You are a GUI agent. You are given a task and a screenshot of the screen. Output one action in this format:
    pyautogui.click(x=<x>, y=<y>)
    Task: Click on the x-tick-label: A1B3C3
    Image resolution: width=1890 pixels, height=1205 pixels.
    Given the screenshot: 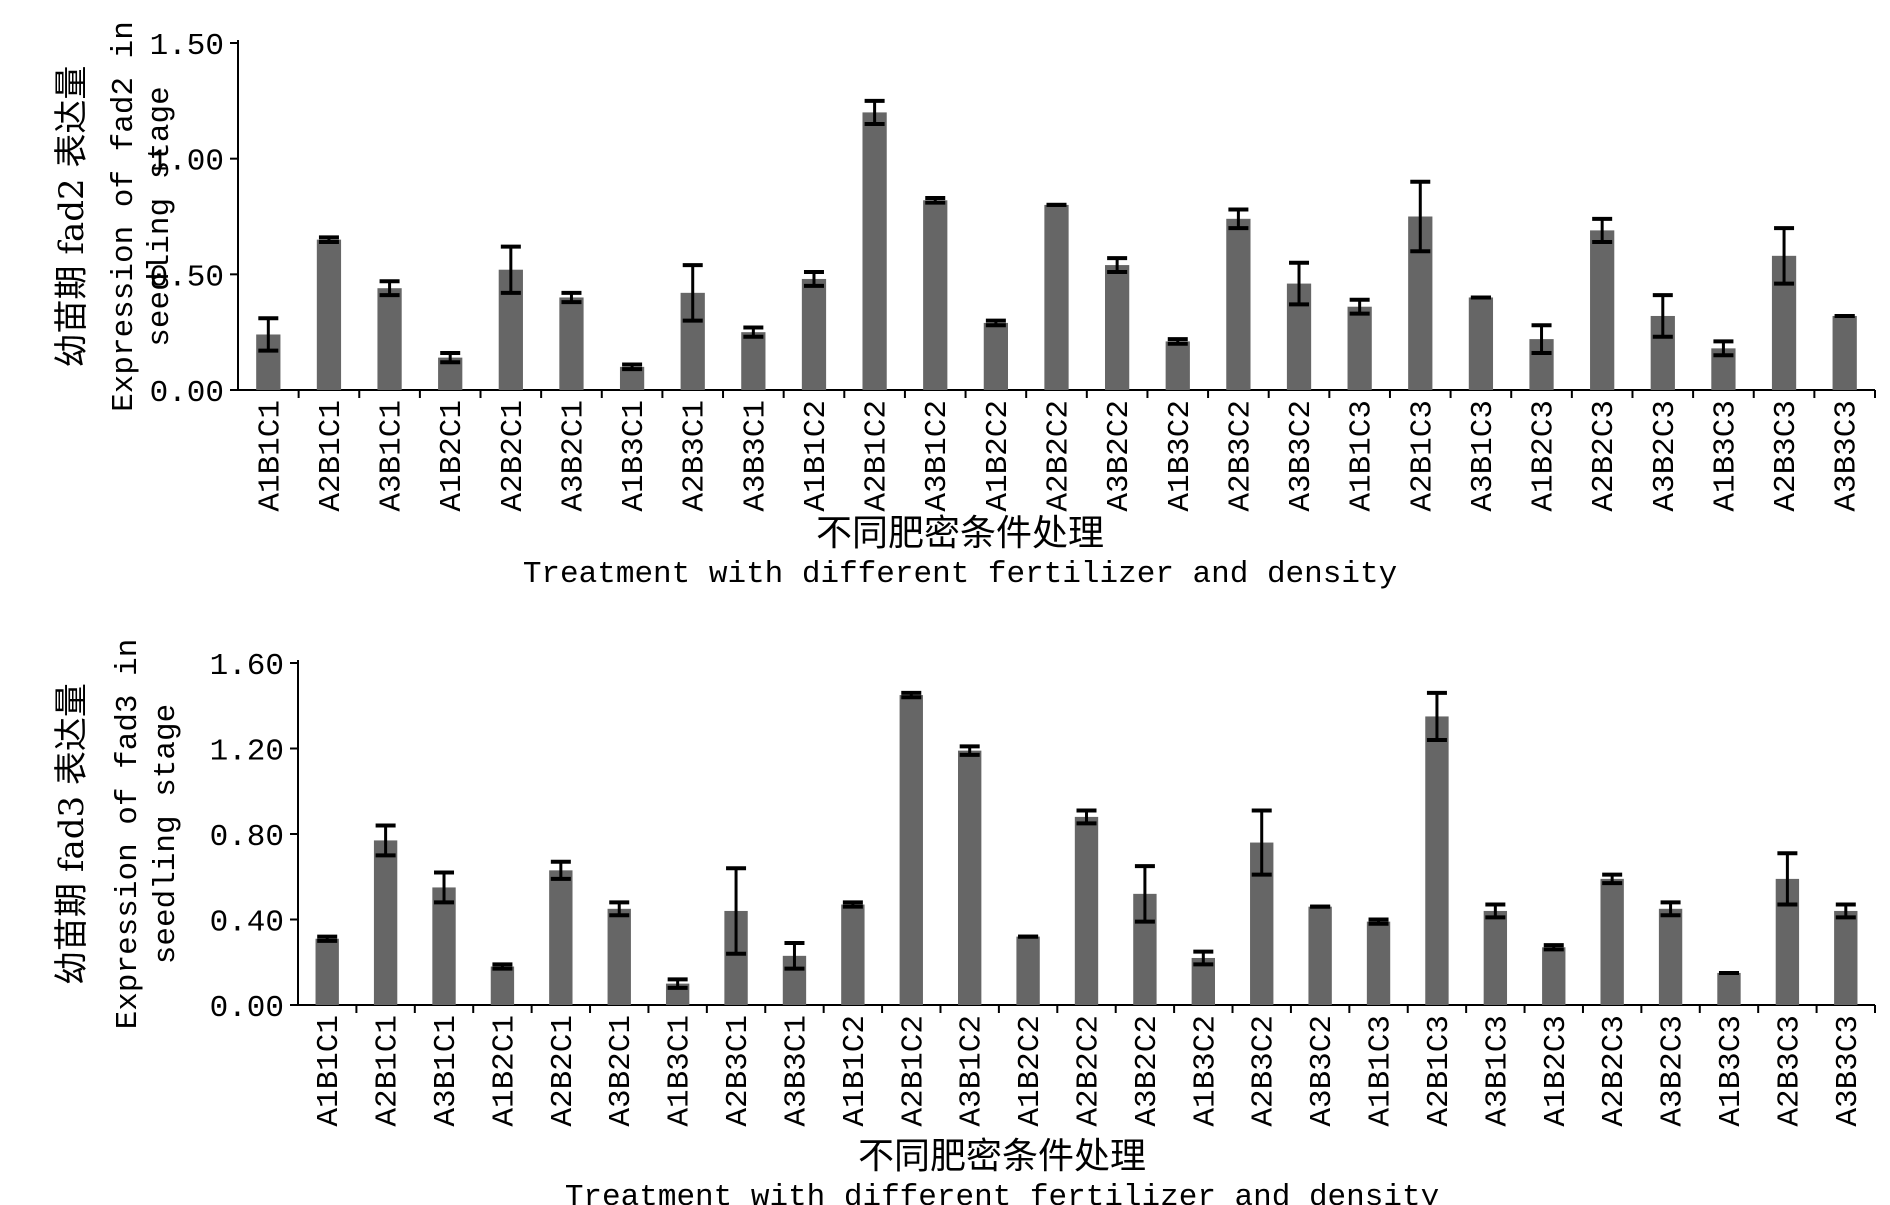 What is the action you would take?
    pyautogui.click(x=1731, y=1071)
    